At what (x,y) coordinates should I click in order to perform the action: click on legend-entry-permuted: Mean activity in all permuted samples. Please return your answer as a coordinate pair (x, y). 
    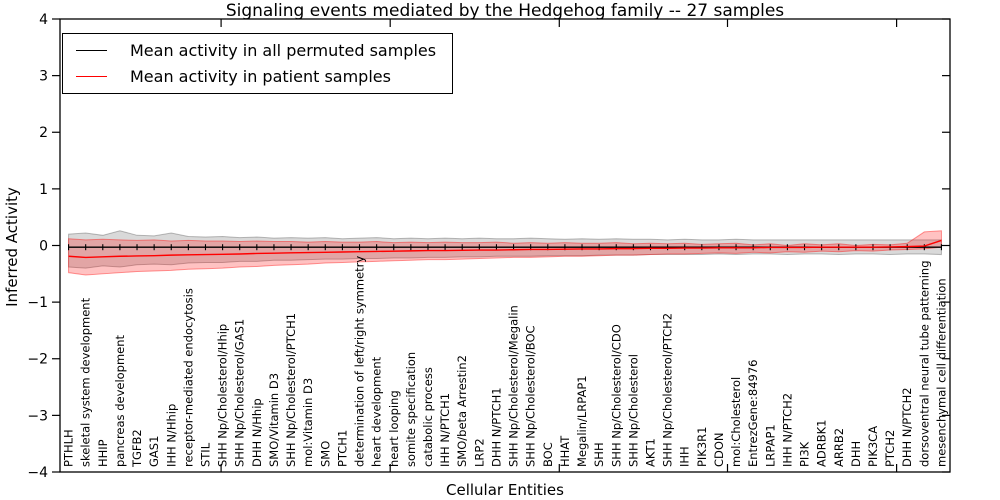
    Looking at the image, I should click on (256, 50).